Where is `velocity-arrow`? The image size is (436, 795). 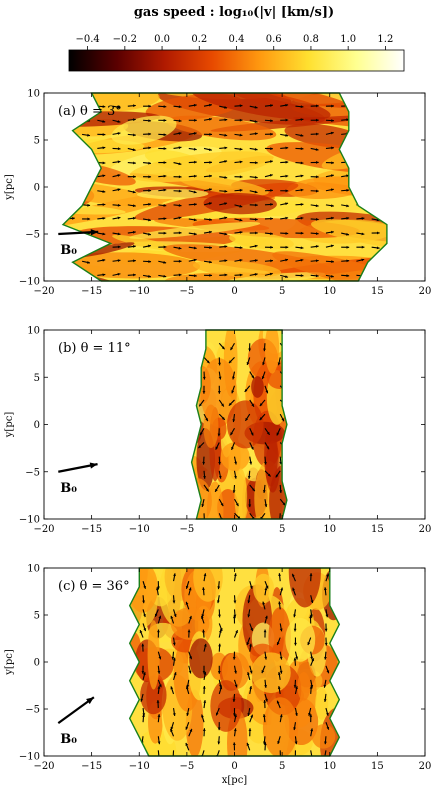
velocity-arrow is located at coordinates (203, 753).